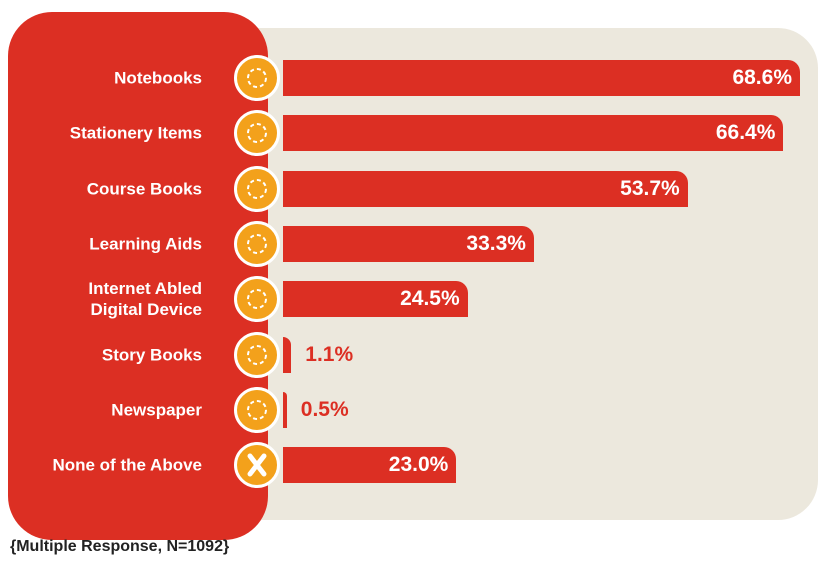 Image resolution: width=818 pixels, height=572 pixels. Describe the element at coordinates (144, 189) in the screenshot. I see `category-label: Course Books` at that location.